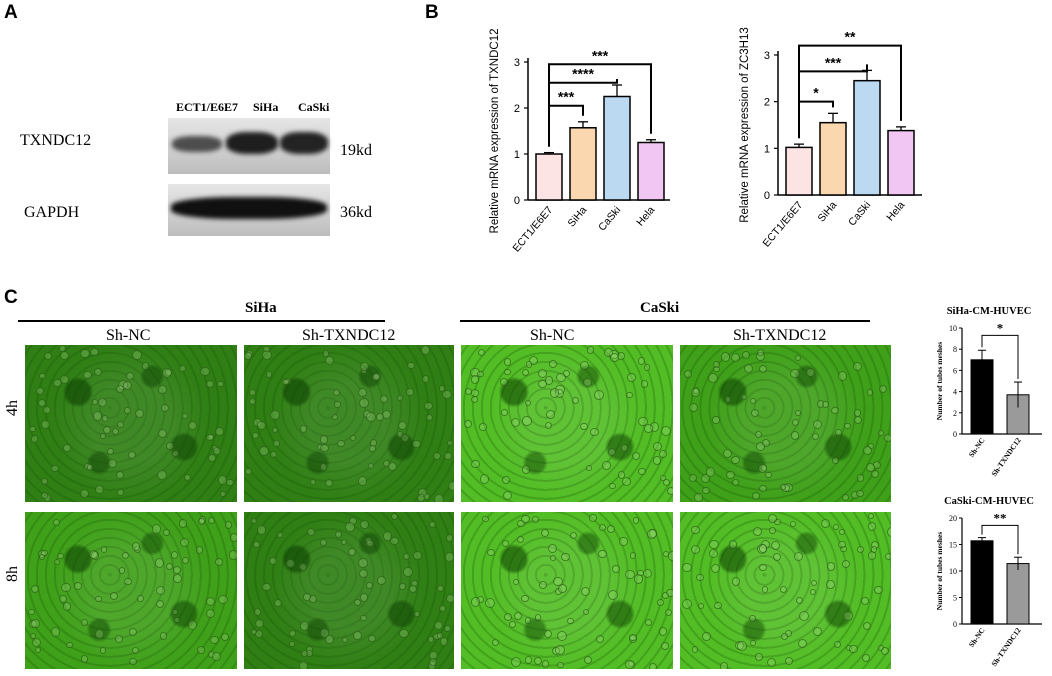 The image size is (1052, 676). What do you see at coordinates (745, 125) in the screenshot?
I see `y-axis-label: Relative mRNA expression of ZC3H13` at bounding box center [745, 125].